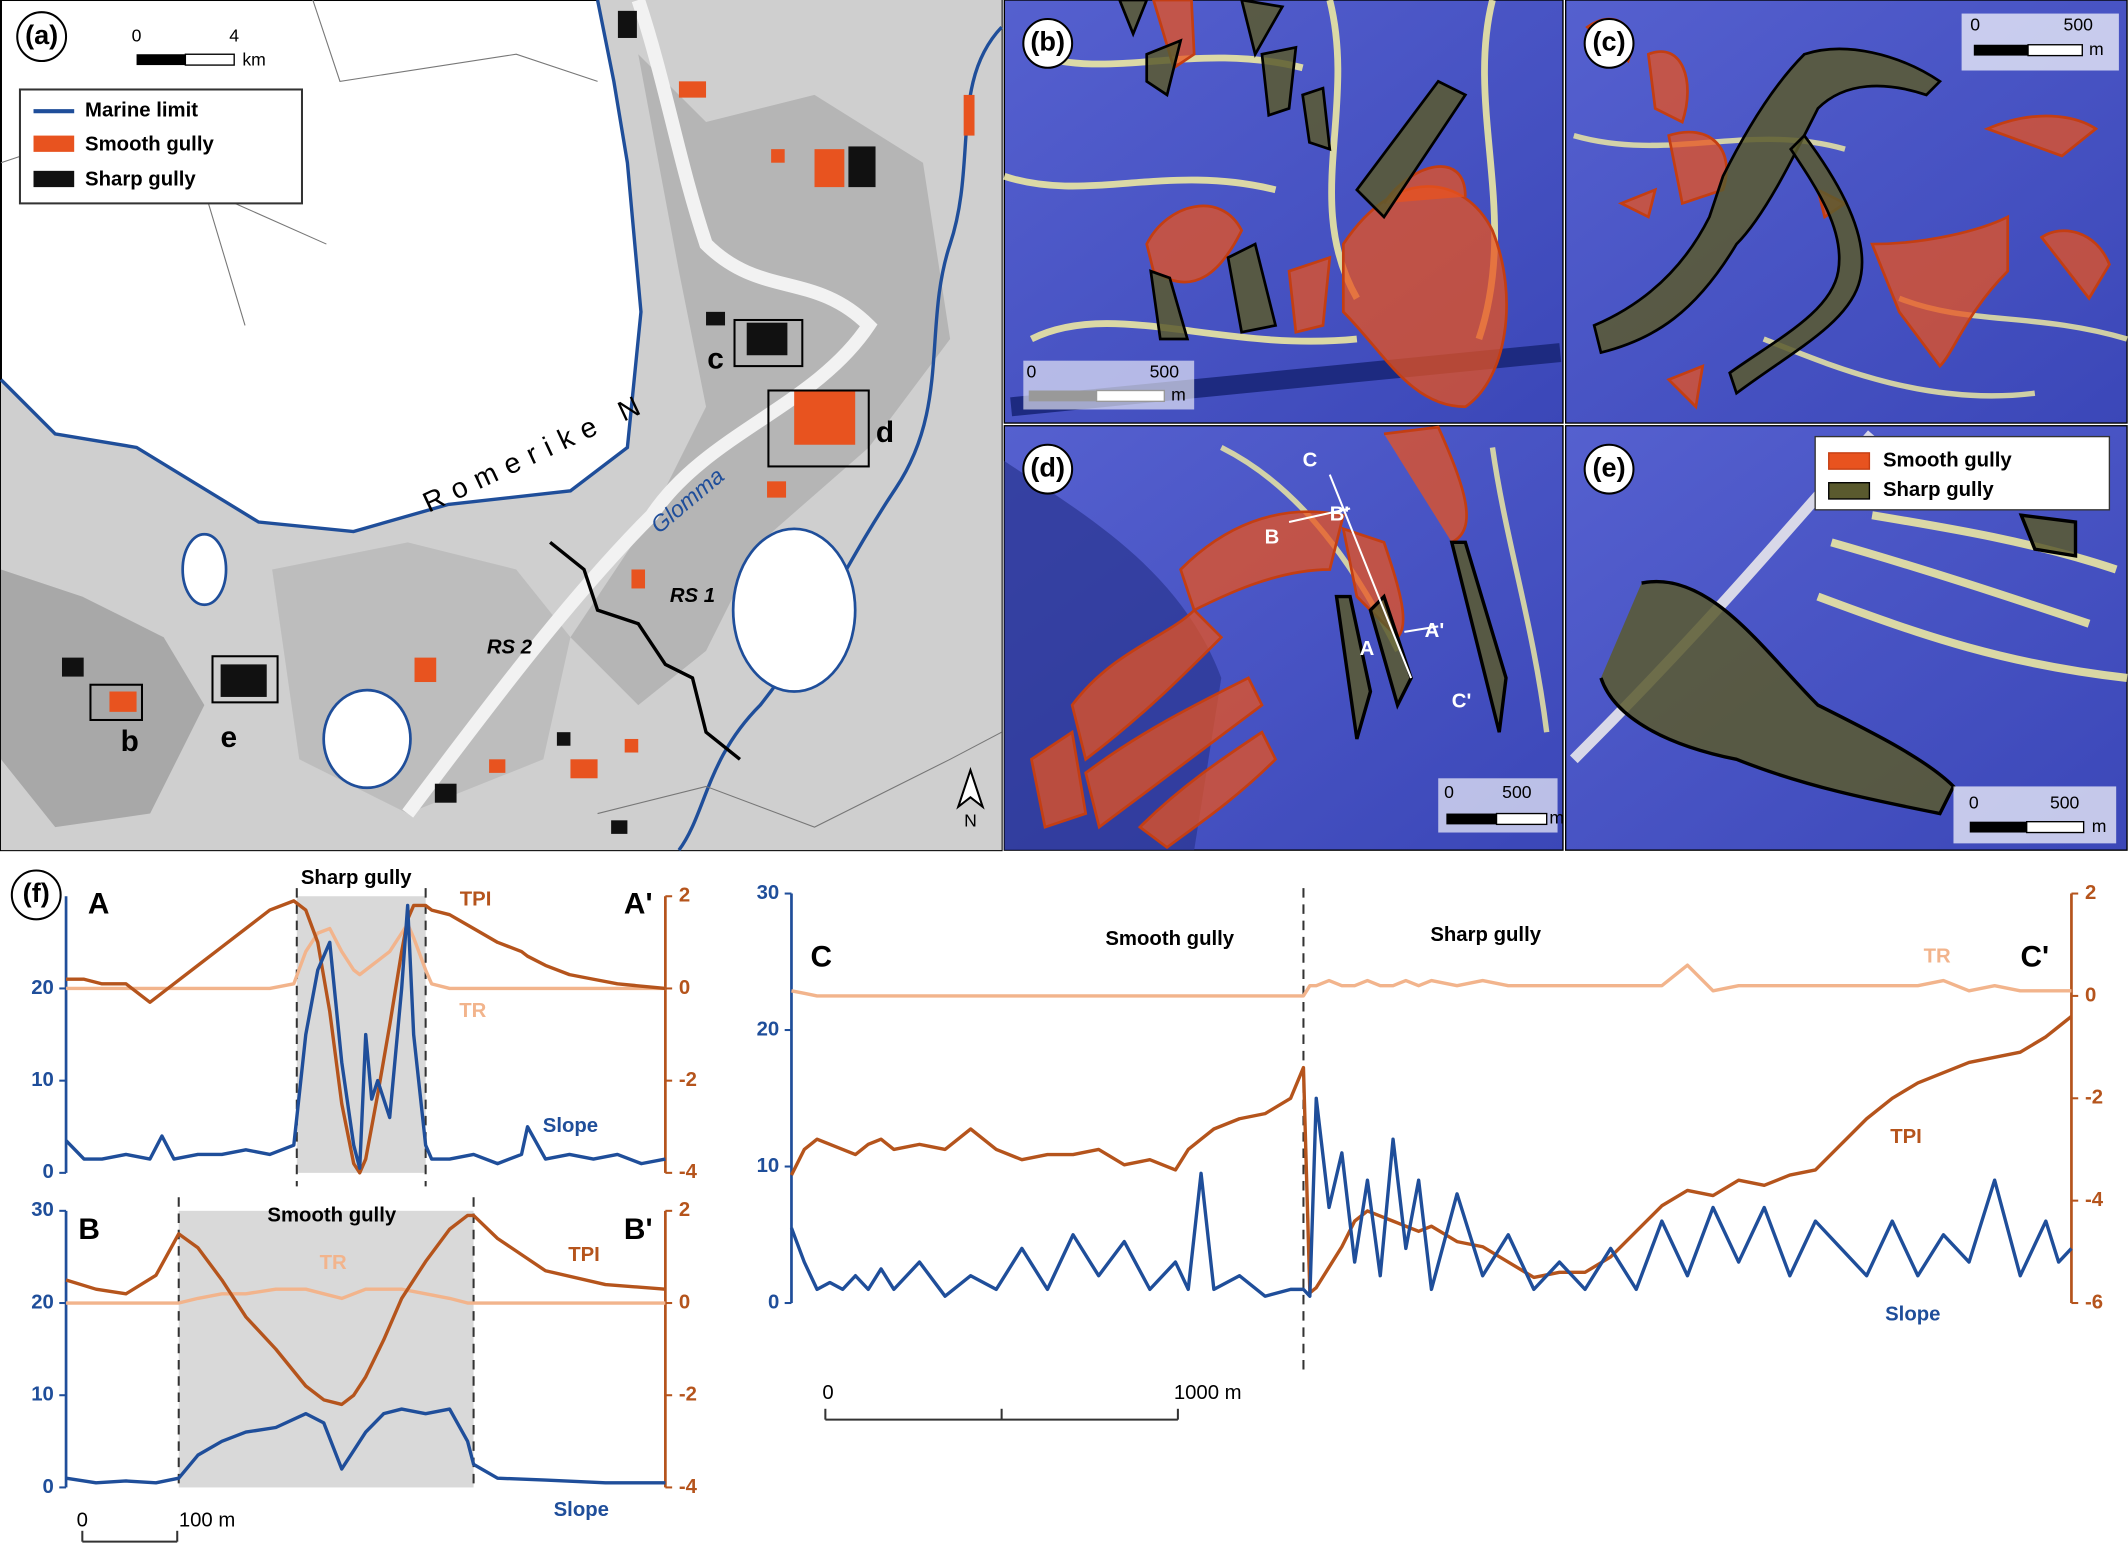  I want to click on map-b, so click(1283, 212).